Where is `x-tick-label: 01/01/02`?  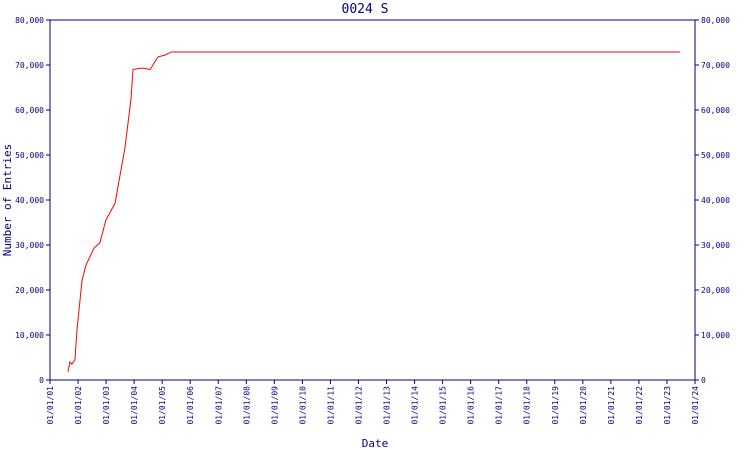 x-tick-label: 01/01/02 is located at coordinates (78, 405).